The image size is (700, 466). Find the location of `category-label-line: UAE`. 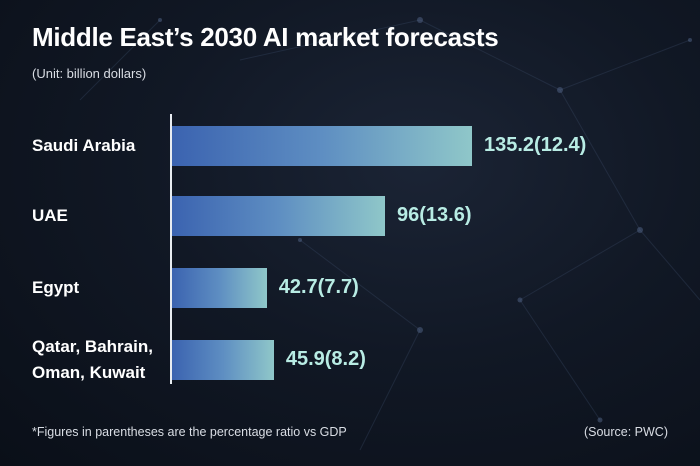

category-label-line: UAE is located at coordinates (50, 215).